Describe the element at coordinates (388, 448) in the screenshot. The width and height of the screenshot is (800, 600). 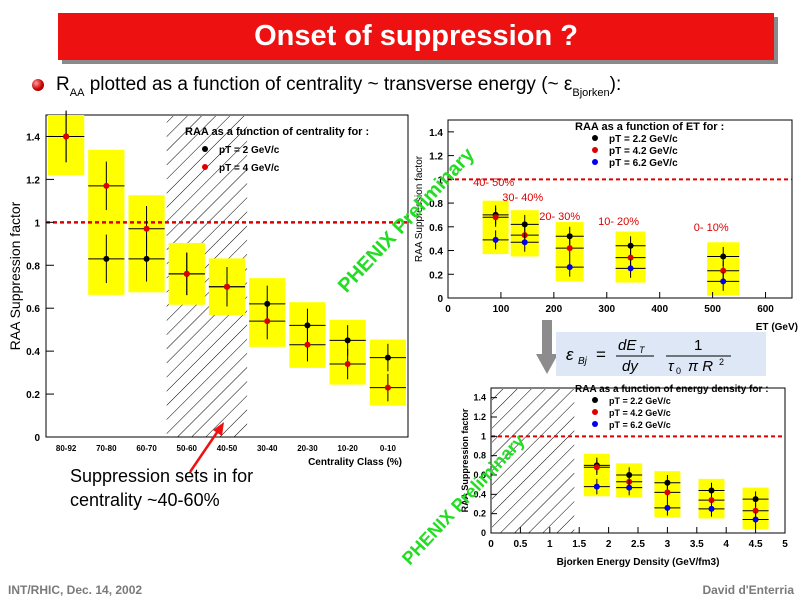
I see `x-tick-label: 0-10` at that location.